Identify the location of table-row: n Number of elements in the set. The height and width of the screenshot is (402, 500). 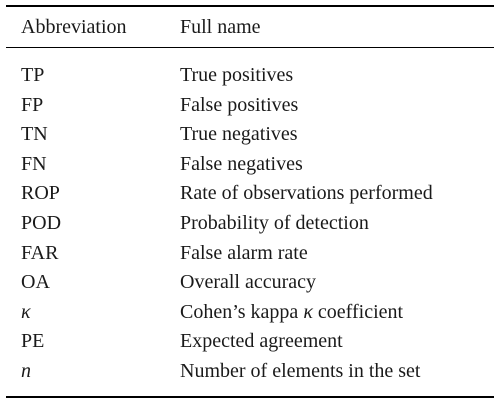
(250, 373).